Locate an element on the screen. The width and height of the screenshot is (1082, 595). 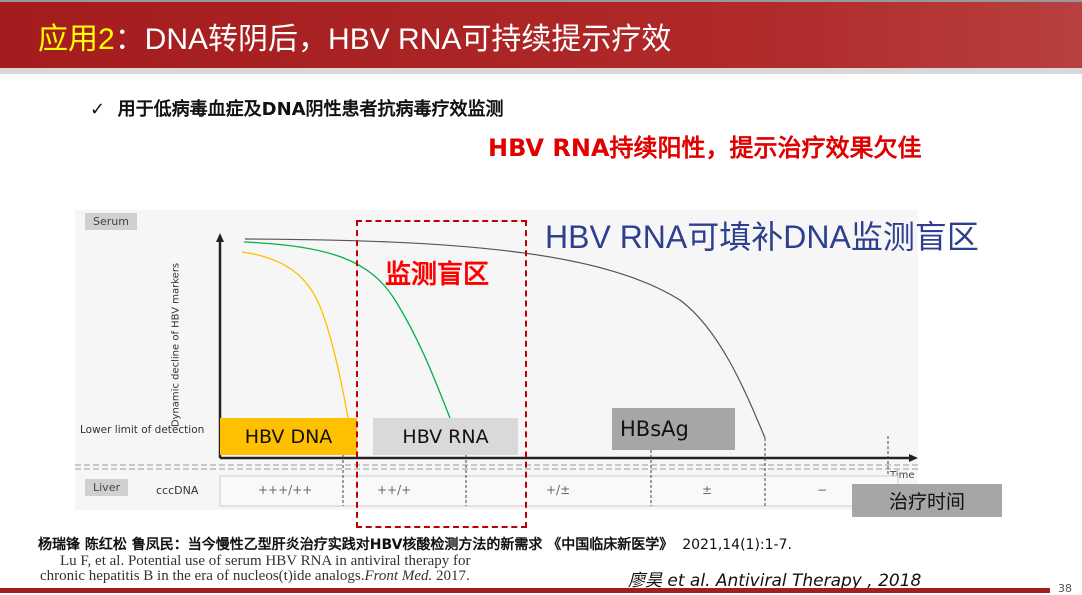
serum-label: Serum is located at coordinates (111, 221).